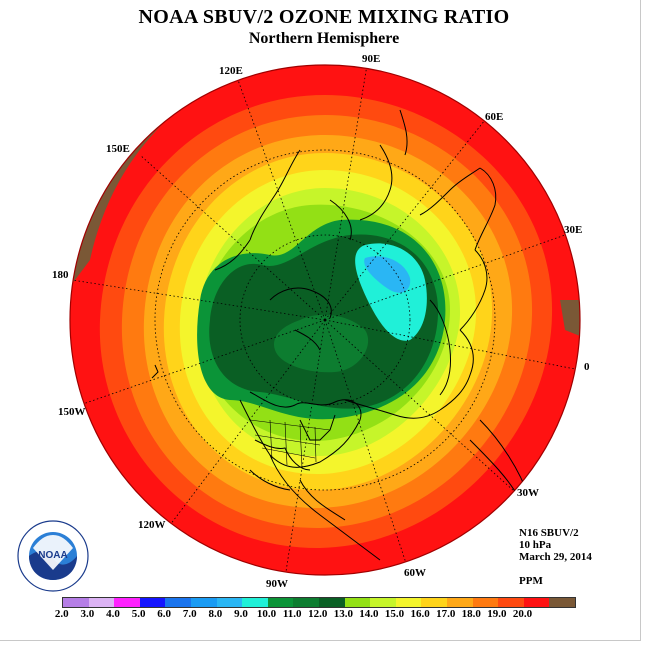 Image resolution: width=648 pixels, height=648 pixels. What do you see at coordinates (535, 545) in the screenshot?
I see `pressure-level: 10 hPa` at bounding box center [535, 545].